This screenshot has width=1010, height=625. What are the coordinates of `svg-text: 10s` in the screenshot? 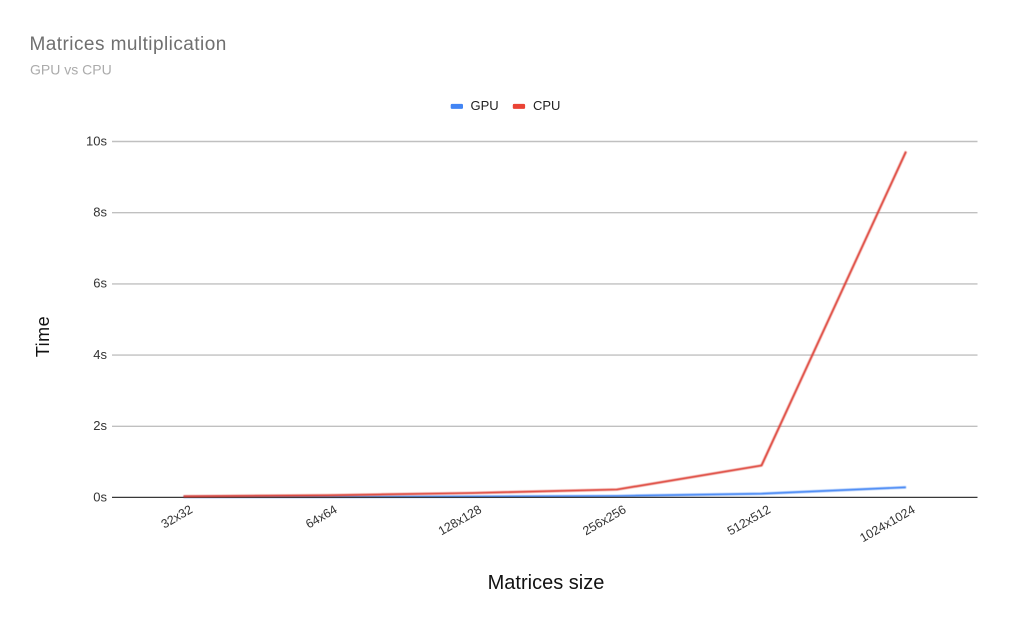 It's located at (96, 140).